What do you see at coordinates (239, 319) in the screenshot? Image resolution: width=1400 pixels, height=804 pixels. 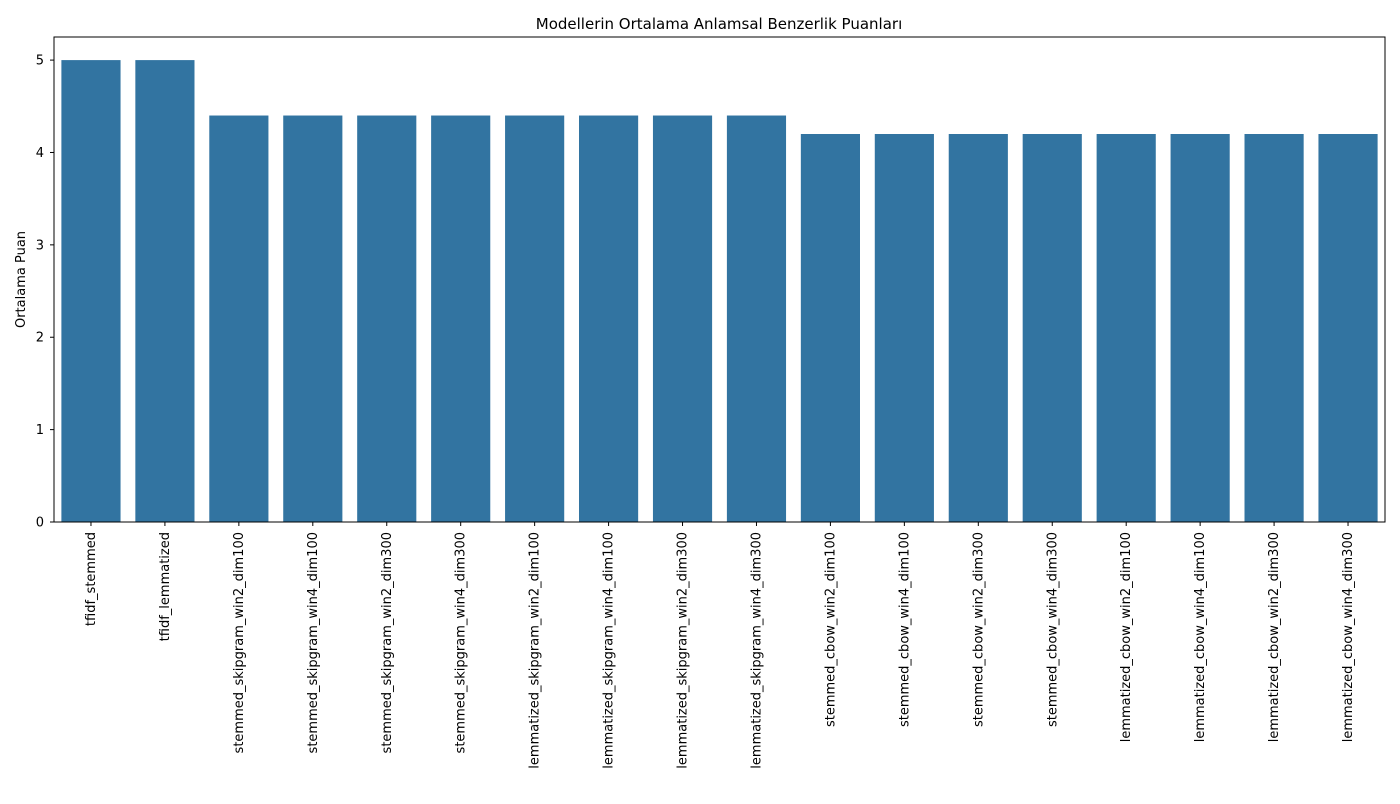 I see `bar-stemmed_skipgram_win2_dim100` at bounding box center [239, 319].